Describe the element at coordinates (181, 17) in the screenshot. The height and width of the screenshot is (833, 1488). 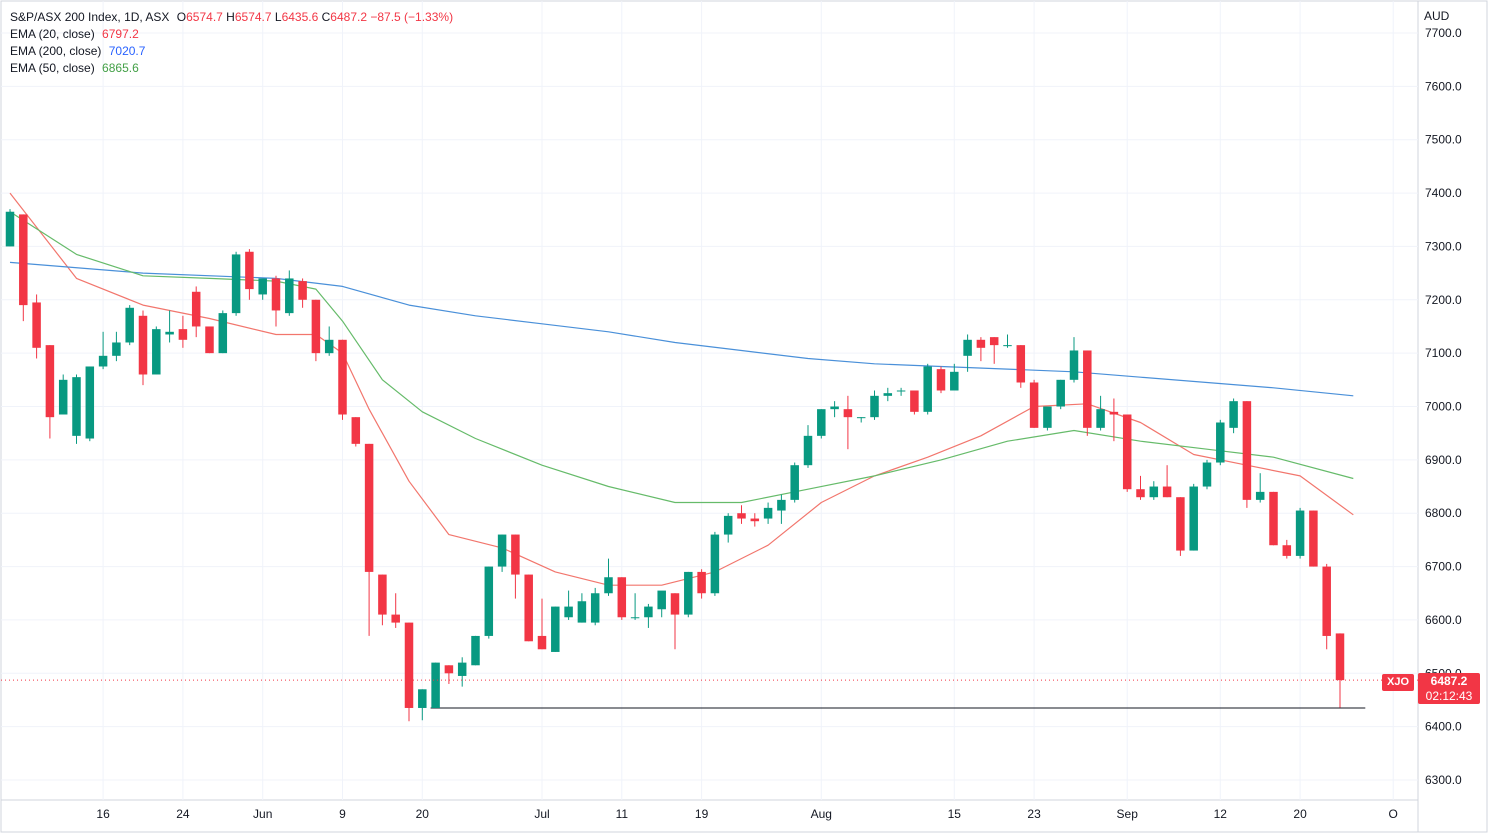
I see `open-key: O` at that location.